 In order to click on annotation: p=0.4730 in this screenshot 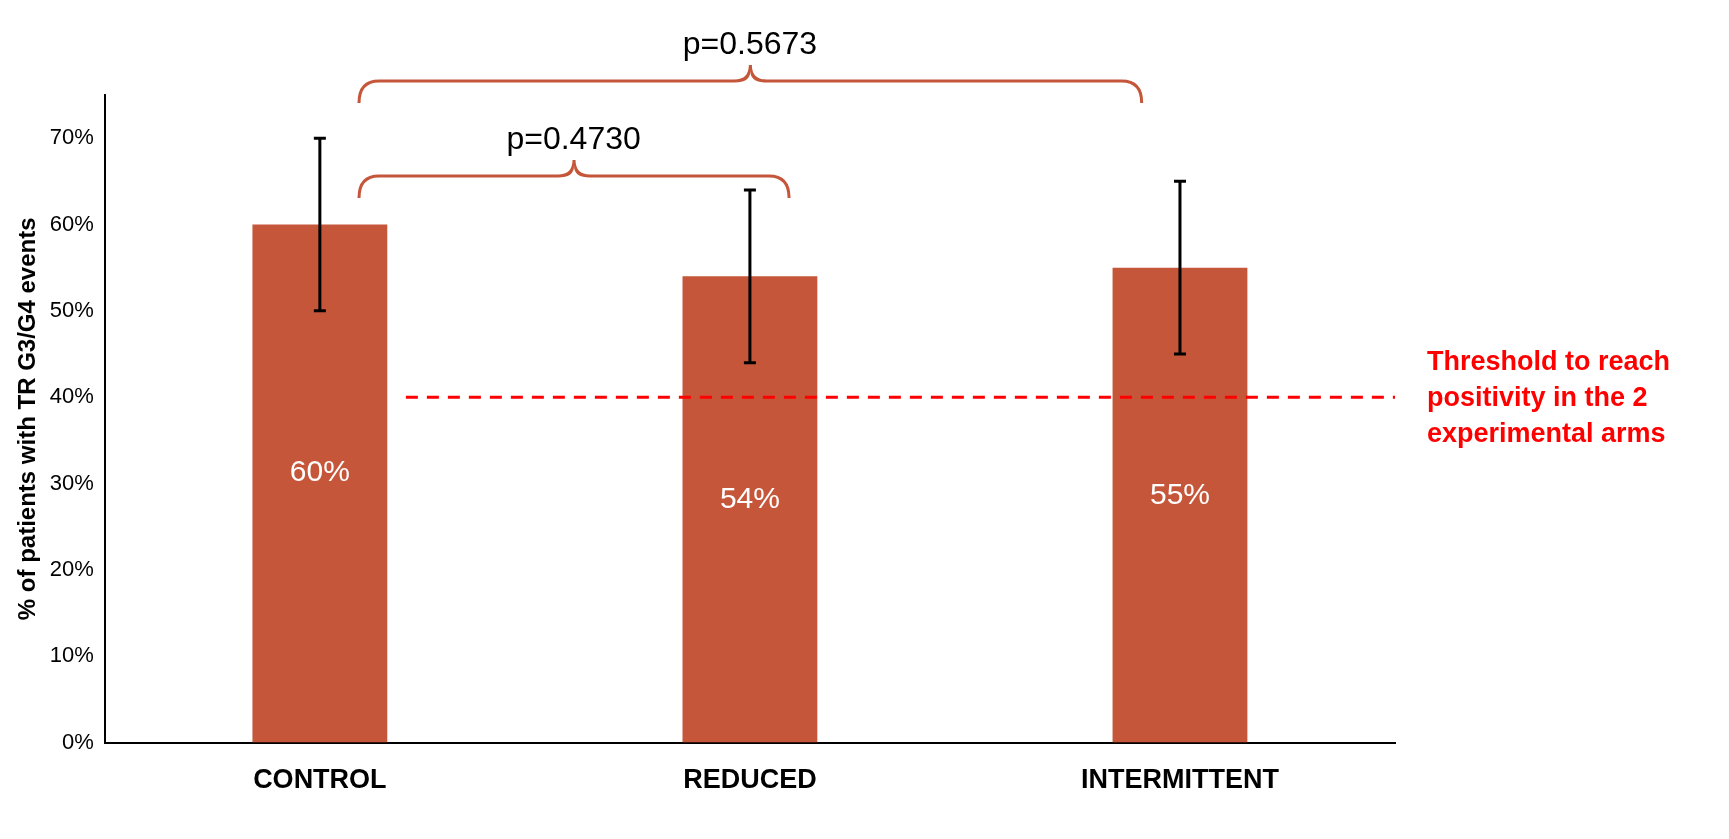, I will do `click(573, 138)`.